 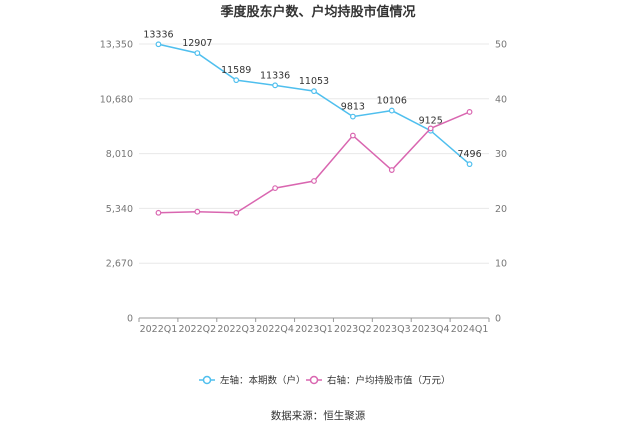 I want to click on legend: 左轴：本期数（户） 右轴：户均持股市值（万元）, so click(x=325, y=381).